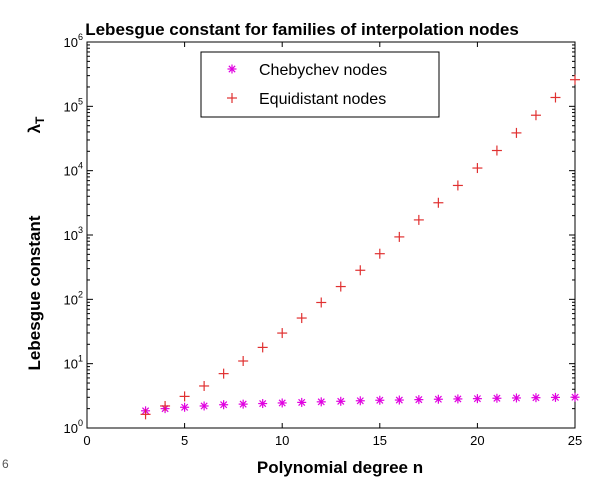 Image resolution: width=612 pixels, height=484 pixels. Describe the element at coordinates (5, 464) in the screenshot. I see `cropped-fragment: 6` at that location.